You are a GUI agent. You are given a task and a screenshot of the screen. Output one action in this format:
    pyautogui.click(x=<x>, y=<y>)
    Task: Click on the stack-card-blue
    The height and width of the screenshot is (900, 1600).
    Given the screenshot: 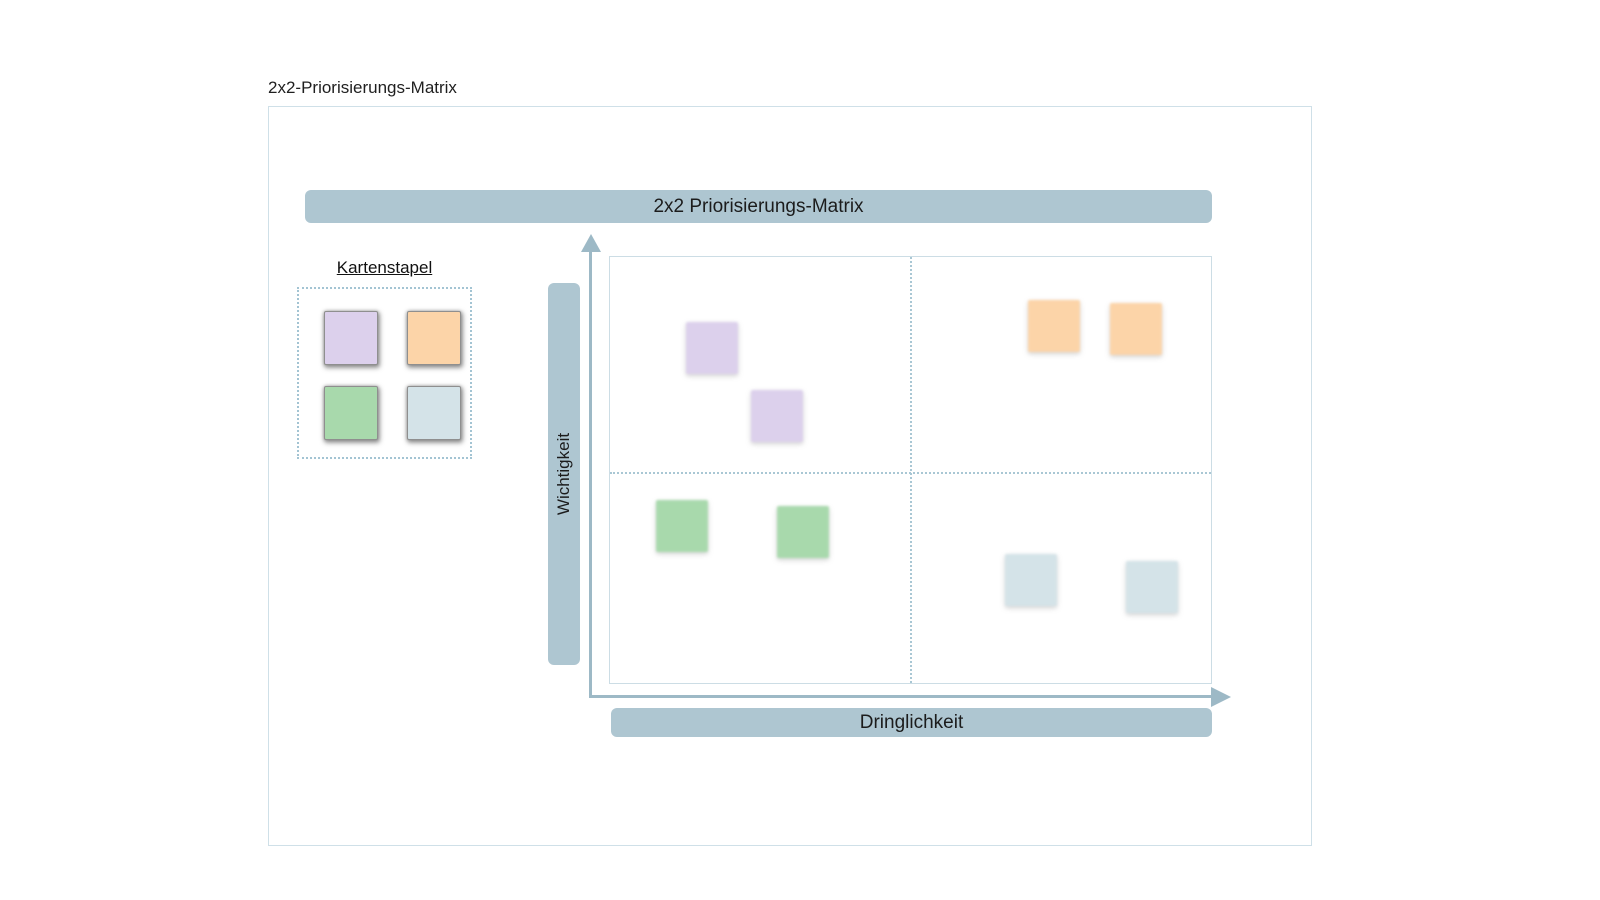 What is the action you would take?
    pyautogui.click(x=434, y=413)
    